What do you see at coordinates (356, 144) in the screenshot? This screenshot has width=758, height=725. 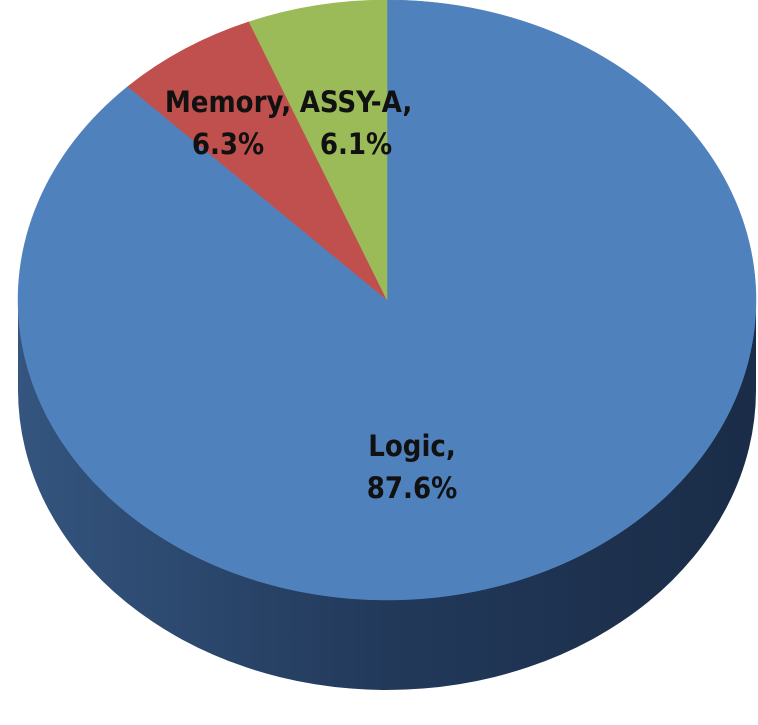 I see `slice-value-assy-a: 6.1%` at bounding box center [356, 144].